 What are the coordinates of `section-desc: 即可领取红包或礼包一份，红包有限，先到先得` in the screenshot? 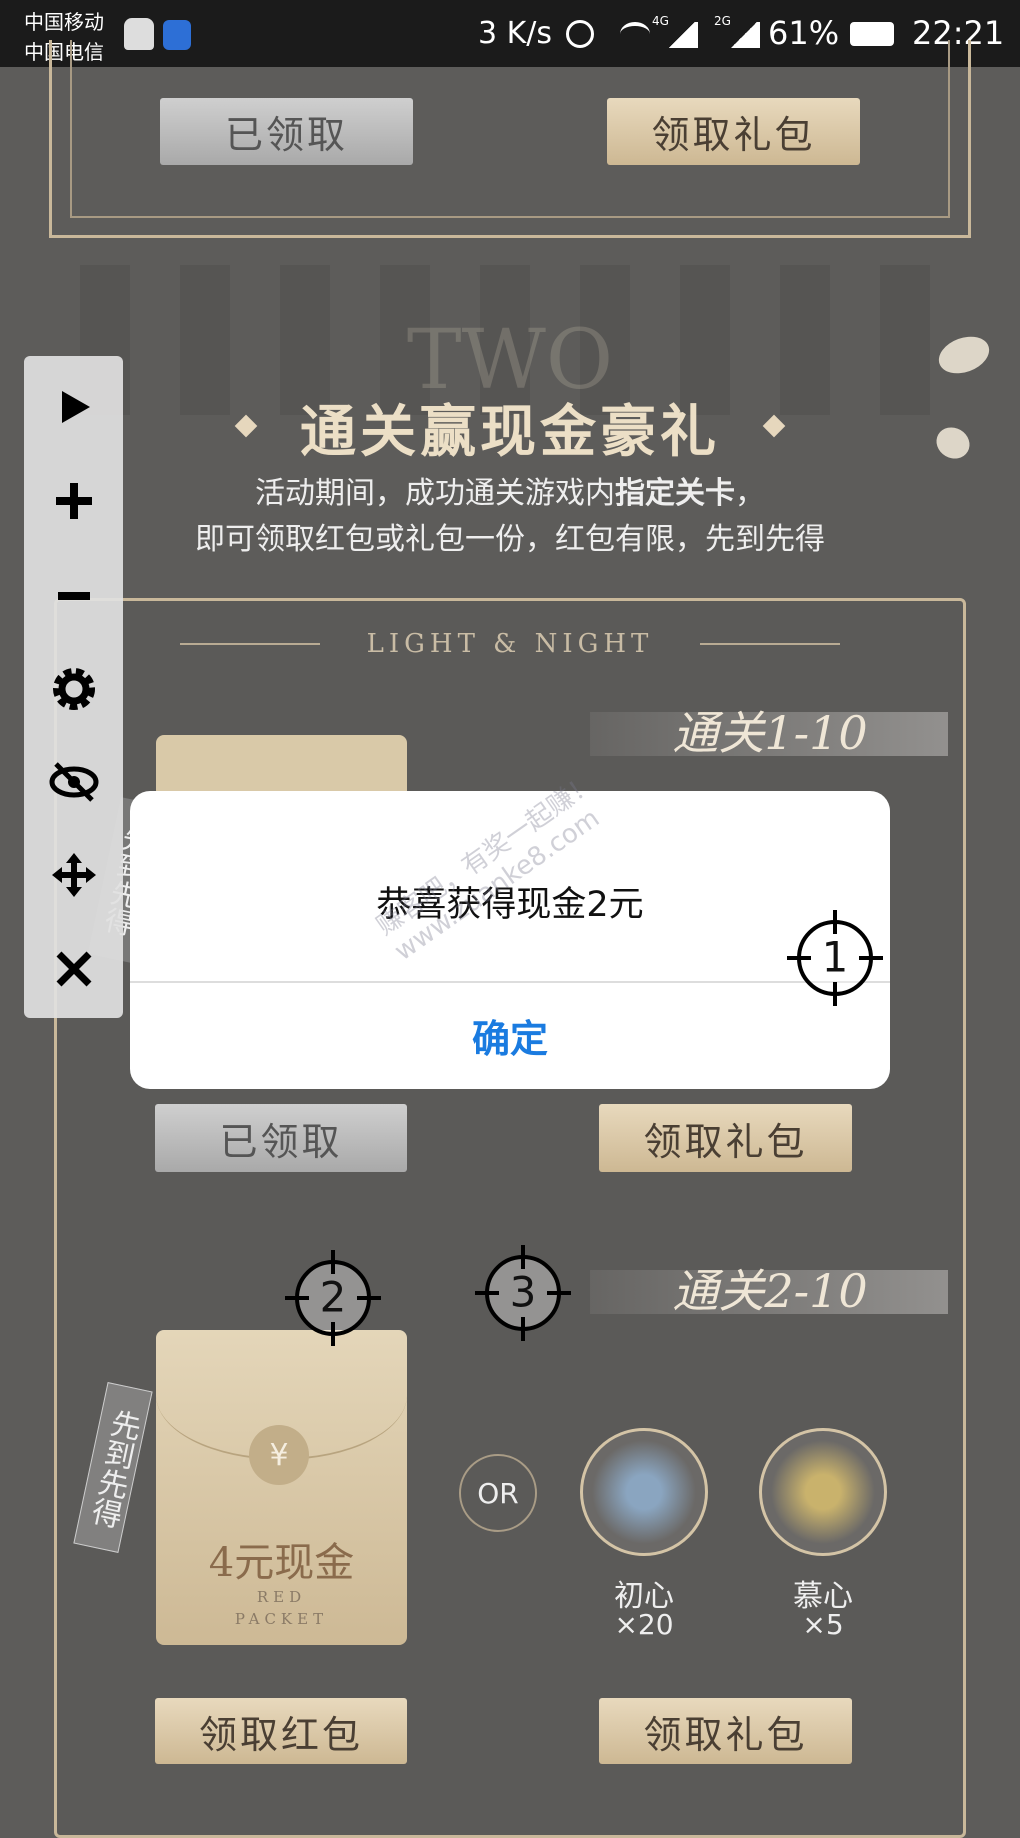 It's located at (510, 539).